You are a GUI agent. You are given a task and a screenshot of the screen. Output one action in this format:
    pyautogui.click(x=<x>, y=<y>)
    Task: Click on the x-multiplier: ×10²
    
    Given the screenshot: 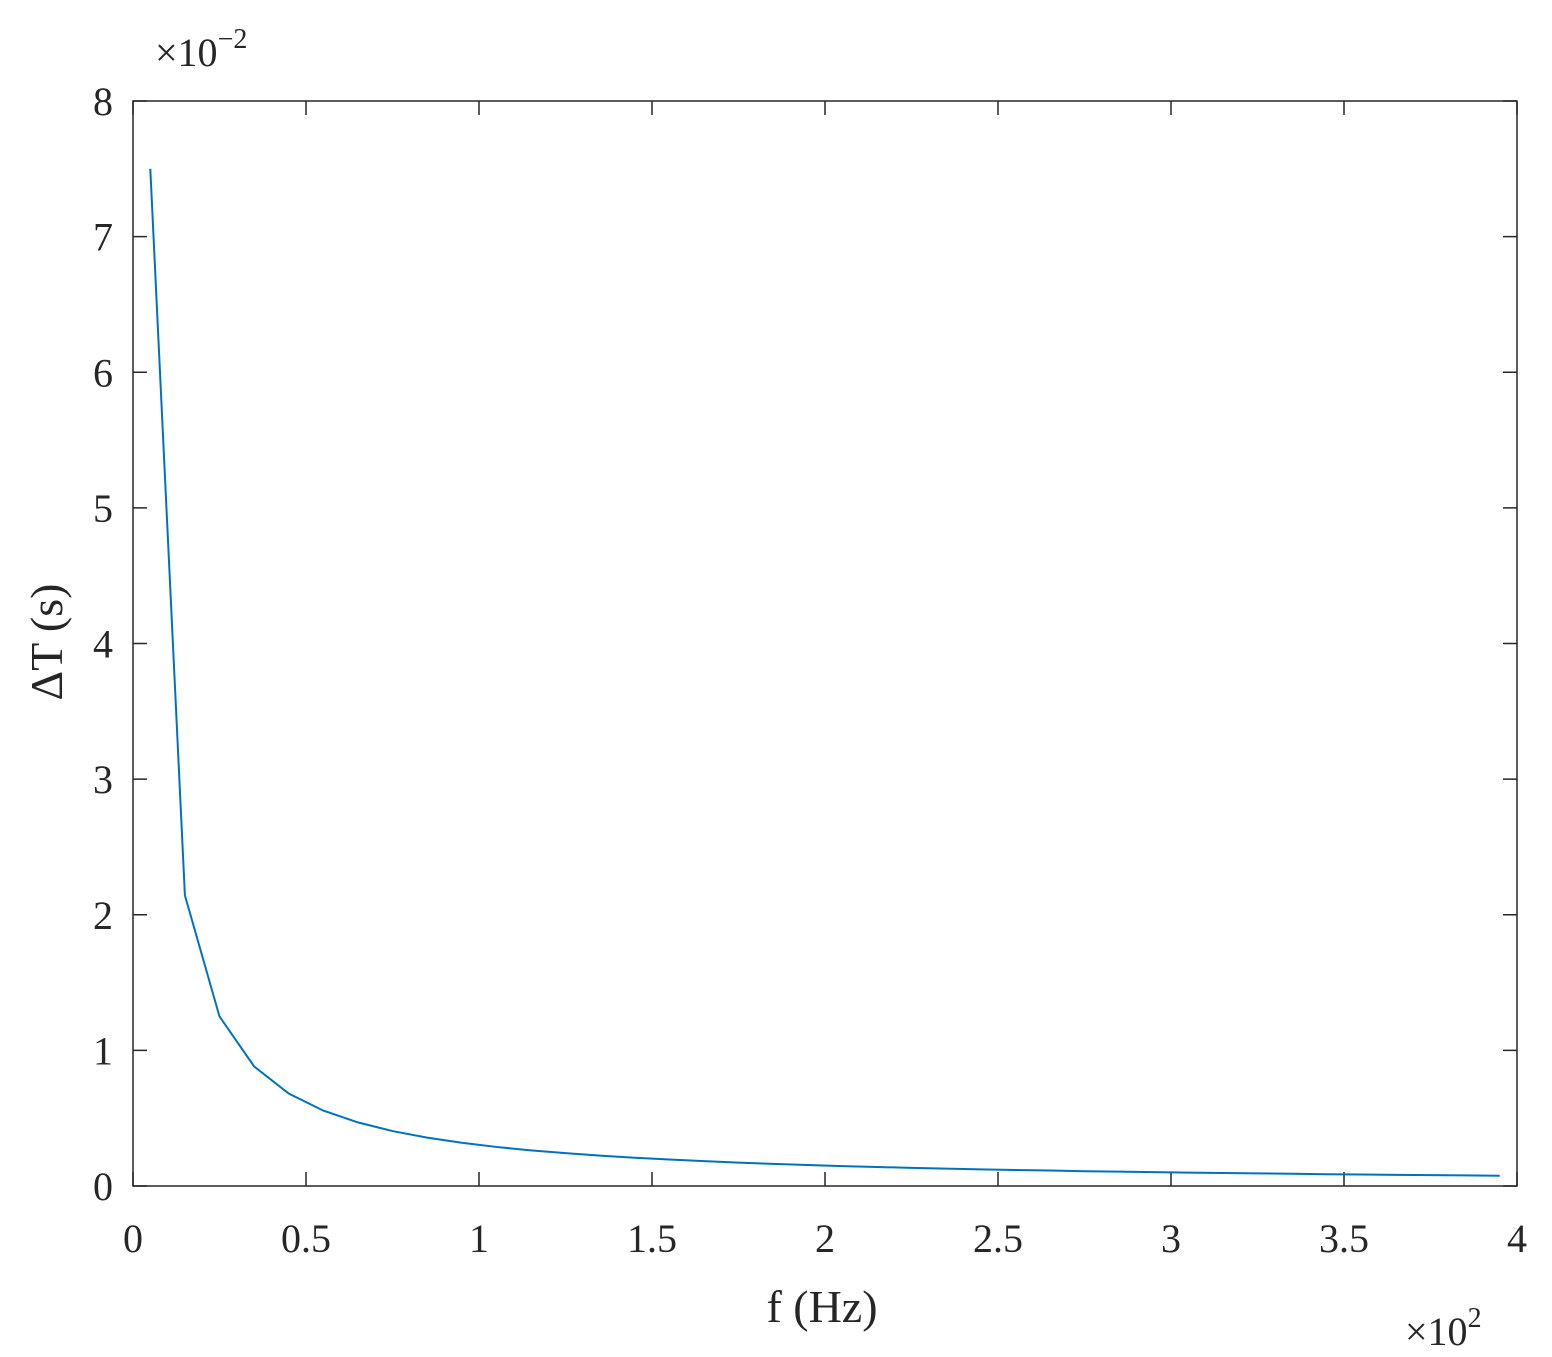 What is the action you would take?
    pyautogui.click(x=1443, y=1328)
    